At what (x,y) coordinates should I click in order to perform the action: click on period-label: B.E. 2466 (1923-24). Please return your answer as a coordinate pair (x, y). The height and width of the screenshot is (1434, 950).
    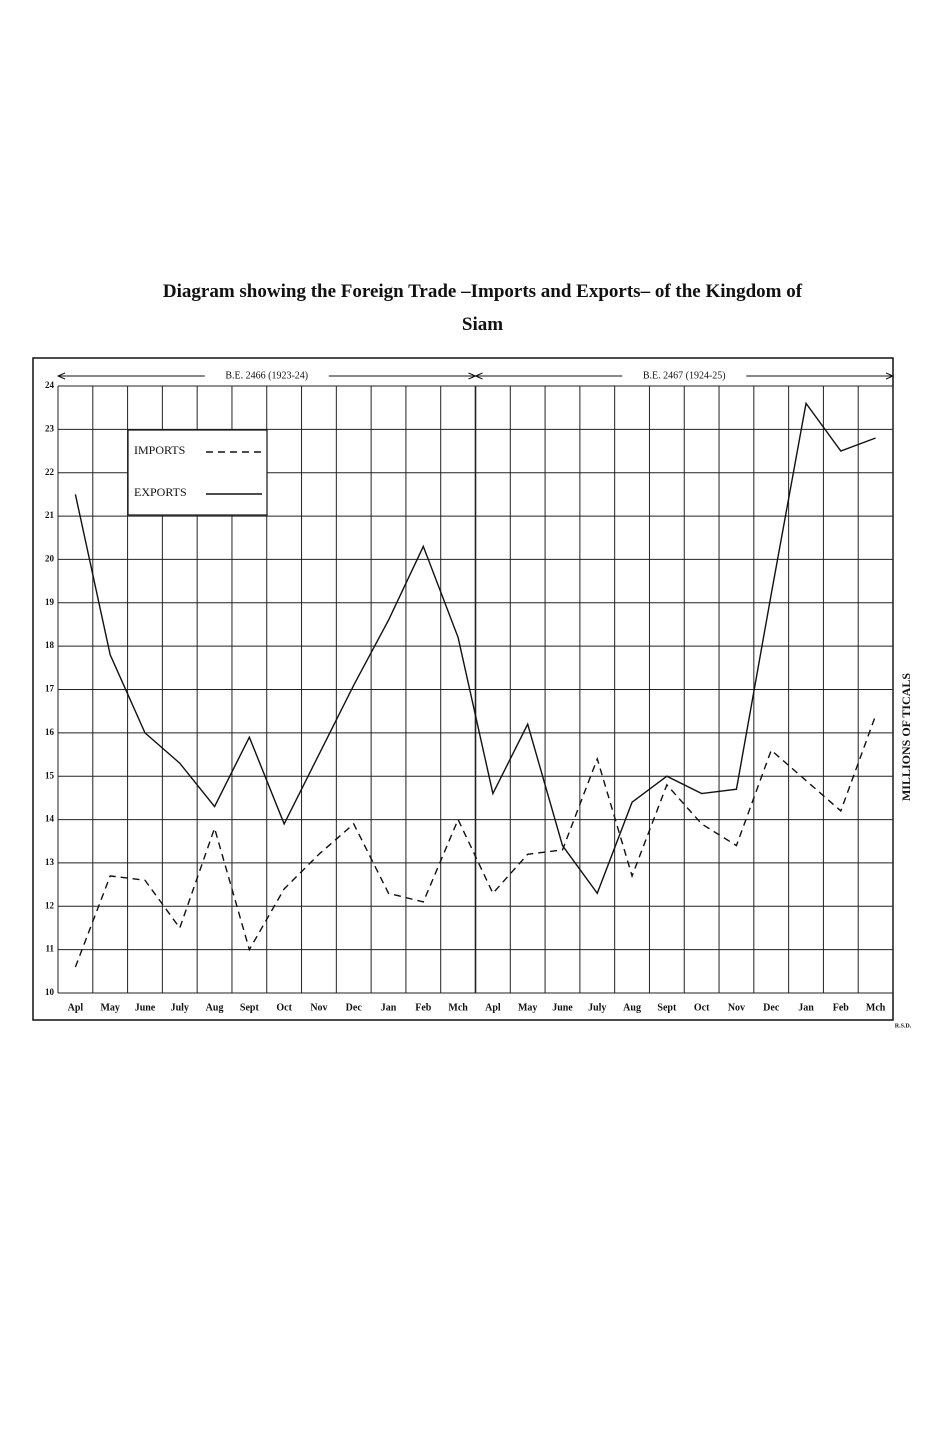
    Looking at the image, I should click on (266, 375).